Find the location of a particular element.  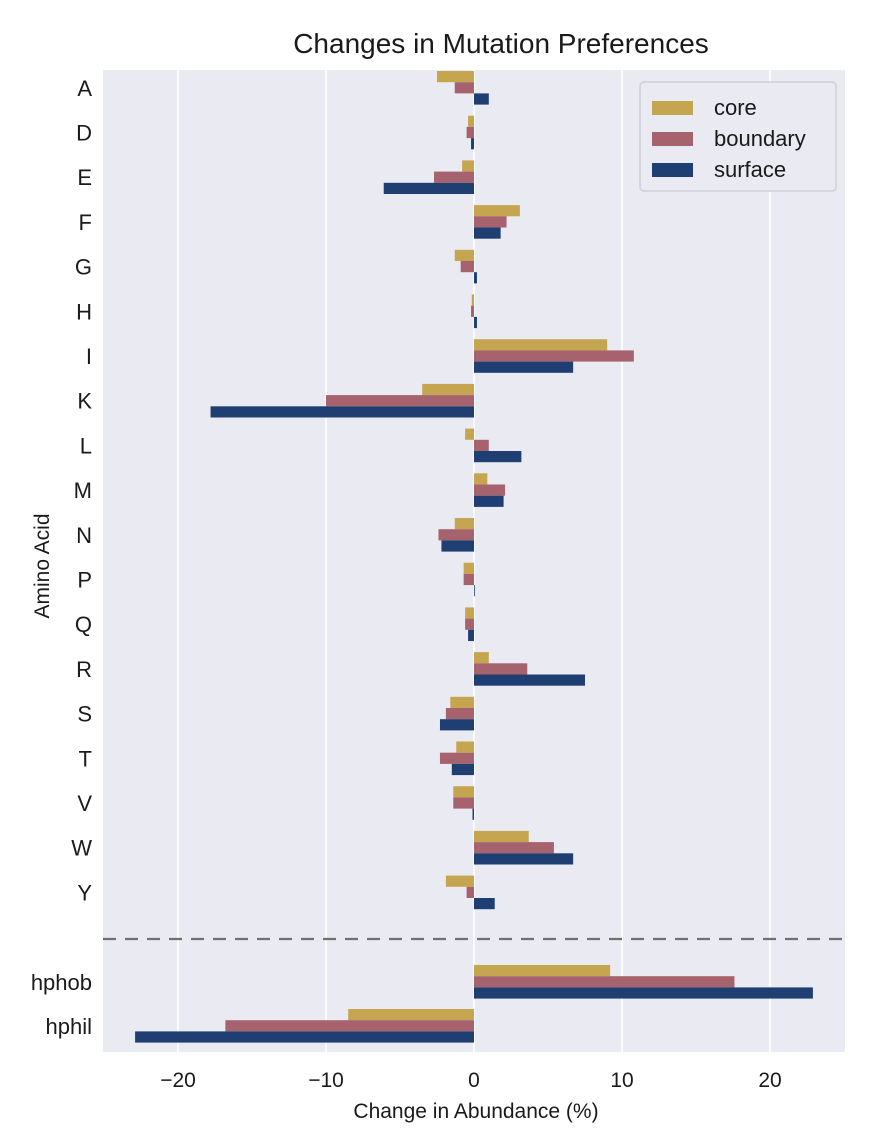

amino-bar-W-boundary is located at coordinates (514, 848).